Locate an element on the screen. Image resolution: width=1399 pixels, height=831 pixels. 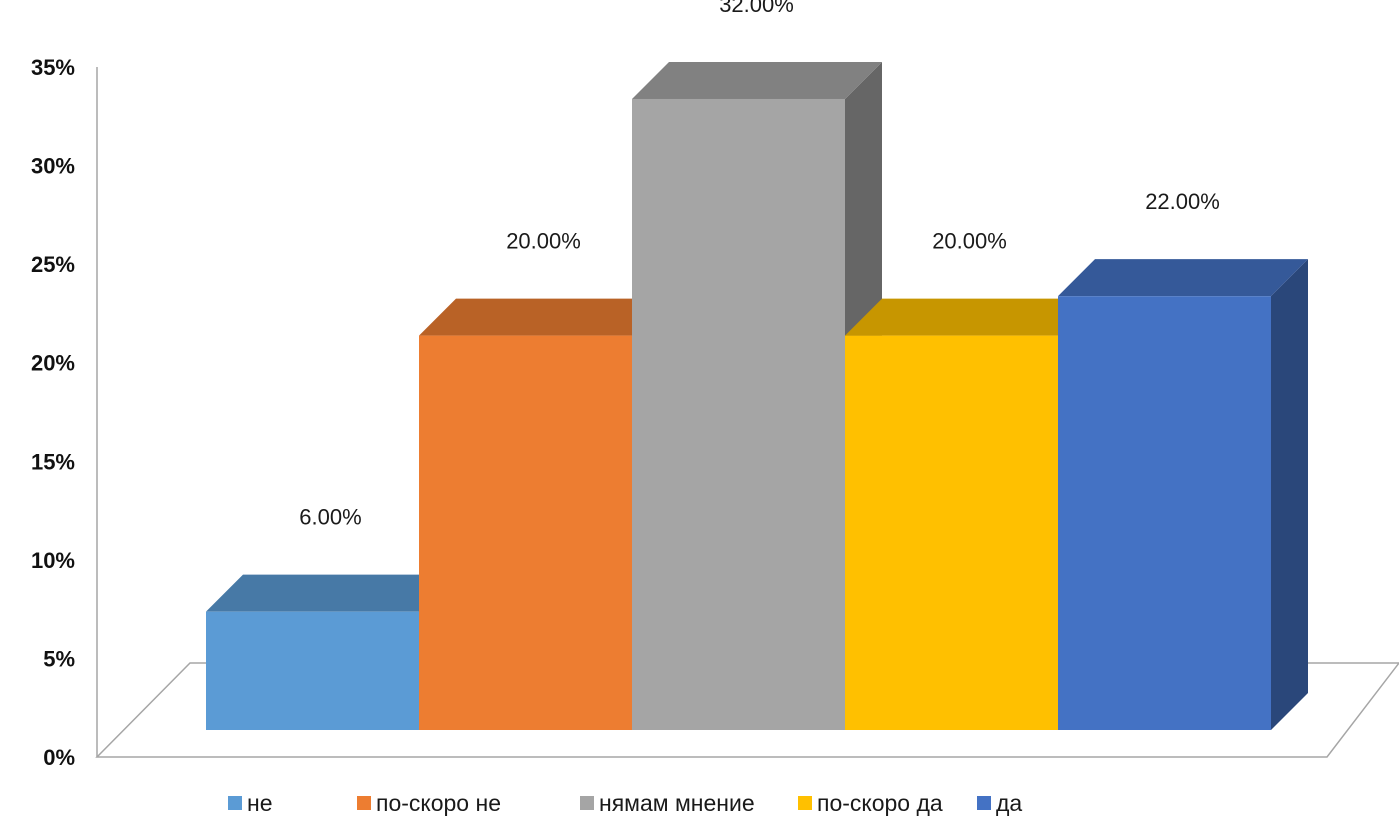
legend-item: по-скоро не is located at coordinates (429, 803).